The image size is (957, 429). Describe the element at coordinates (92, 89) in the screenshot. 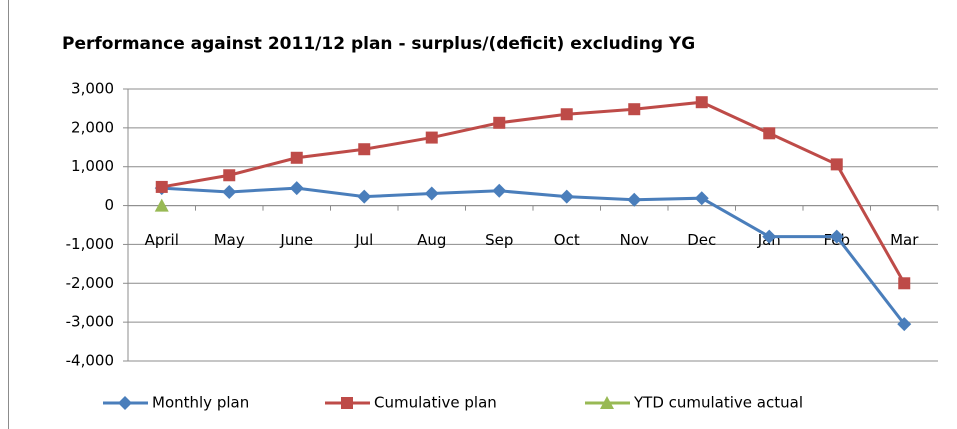

I see `y-tick-label: 3,000` at that location.